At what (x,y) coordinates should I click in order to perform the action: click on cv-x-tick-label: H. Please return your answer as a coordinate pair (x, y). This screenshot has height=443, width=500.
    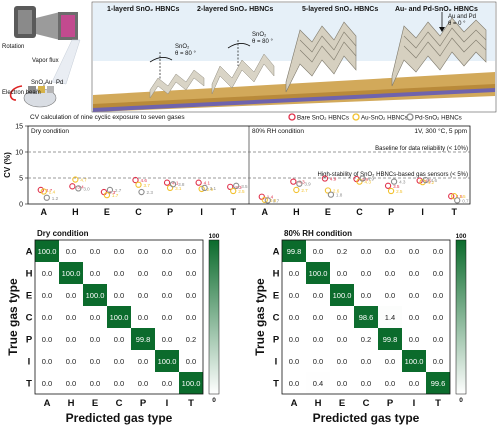
    Looking at the image, I should click on (75, 212).